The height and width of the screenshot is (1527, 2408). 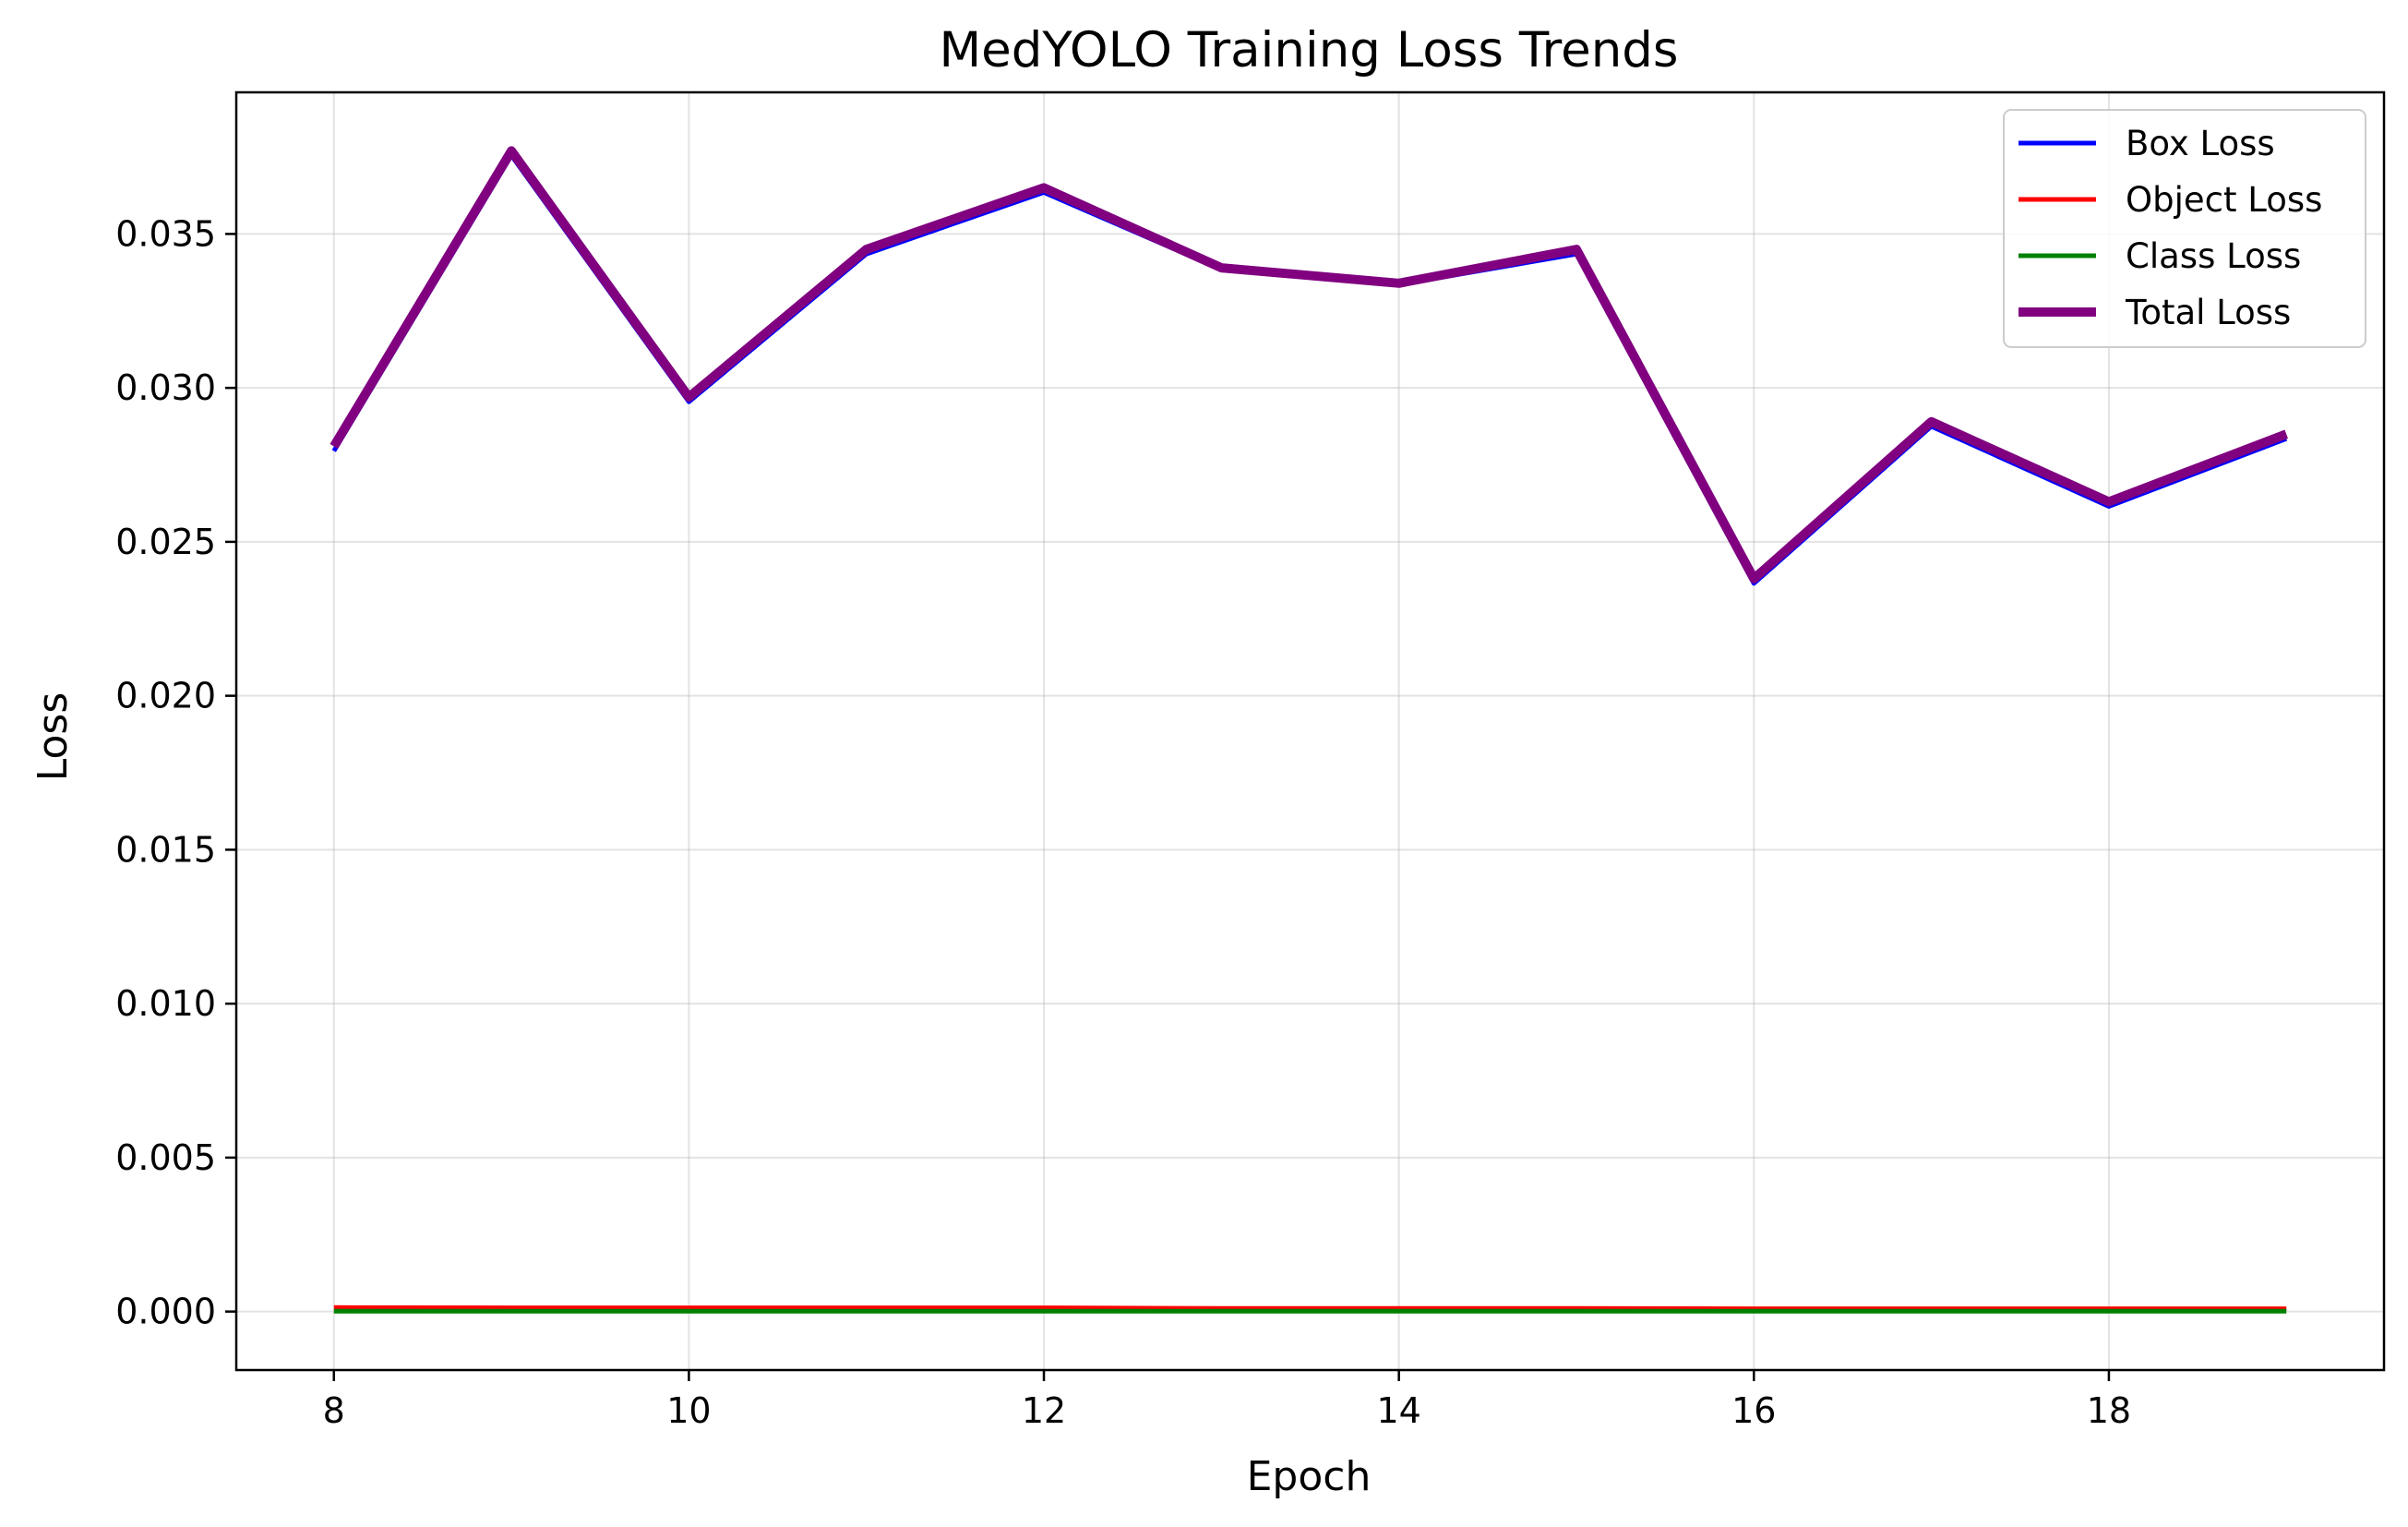 I want to click on x-axis-title: Epoch, so click(x=1309, y=1477).